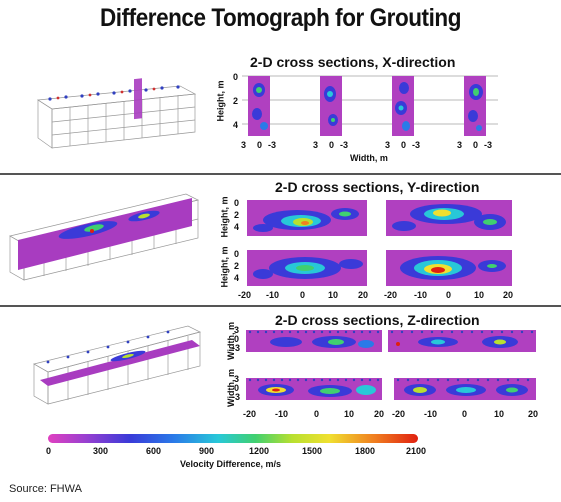  Describe the element at coordinates (245, 295) in the screenshot. I see `y-xtick-l-20: -20` at that location.